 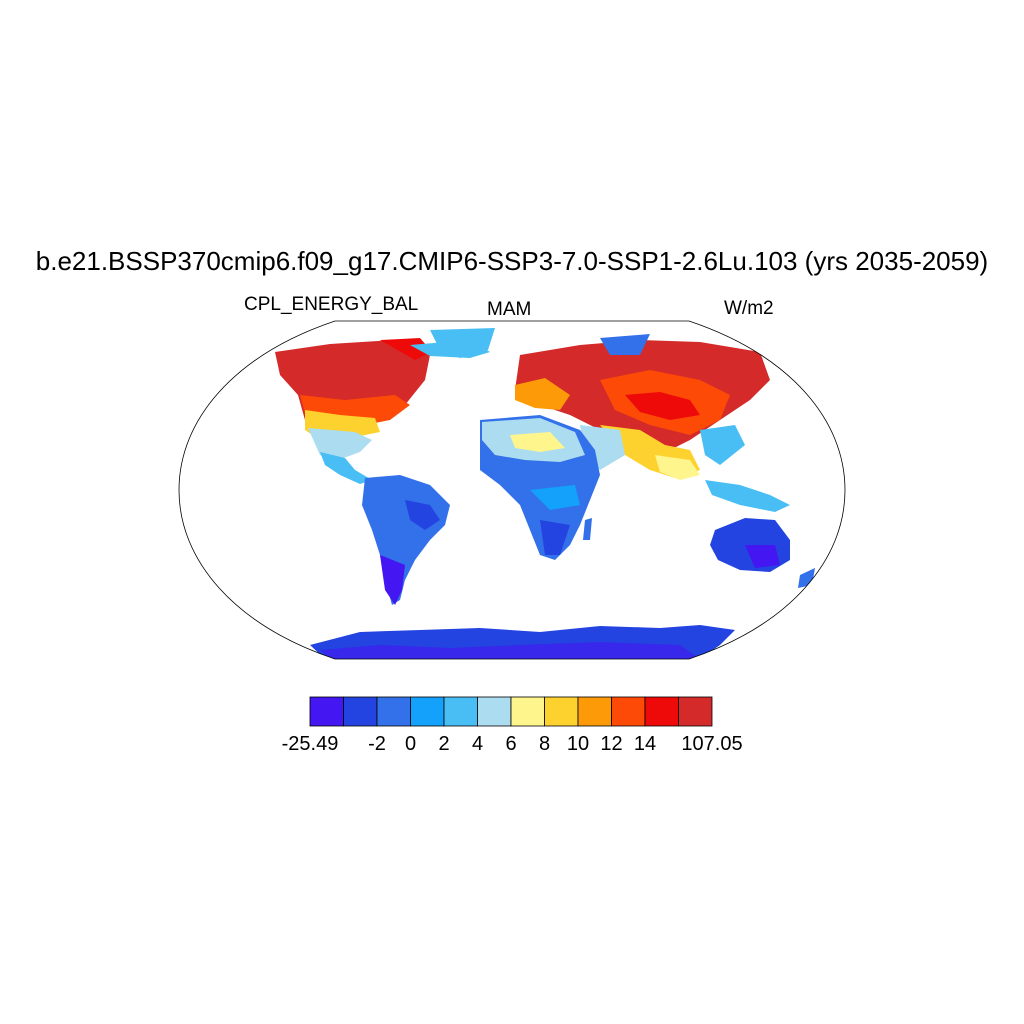 I want to click on colorbar-tick-label: -2, so click(x=377, y=744).